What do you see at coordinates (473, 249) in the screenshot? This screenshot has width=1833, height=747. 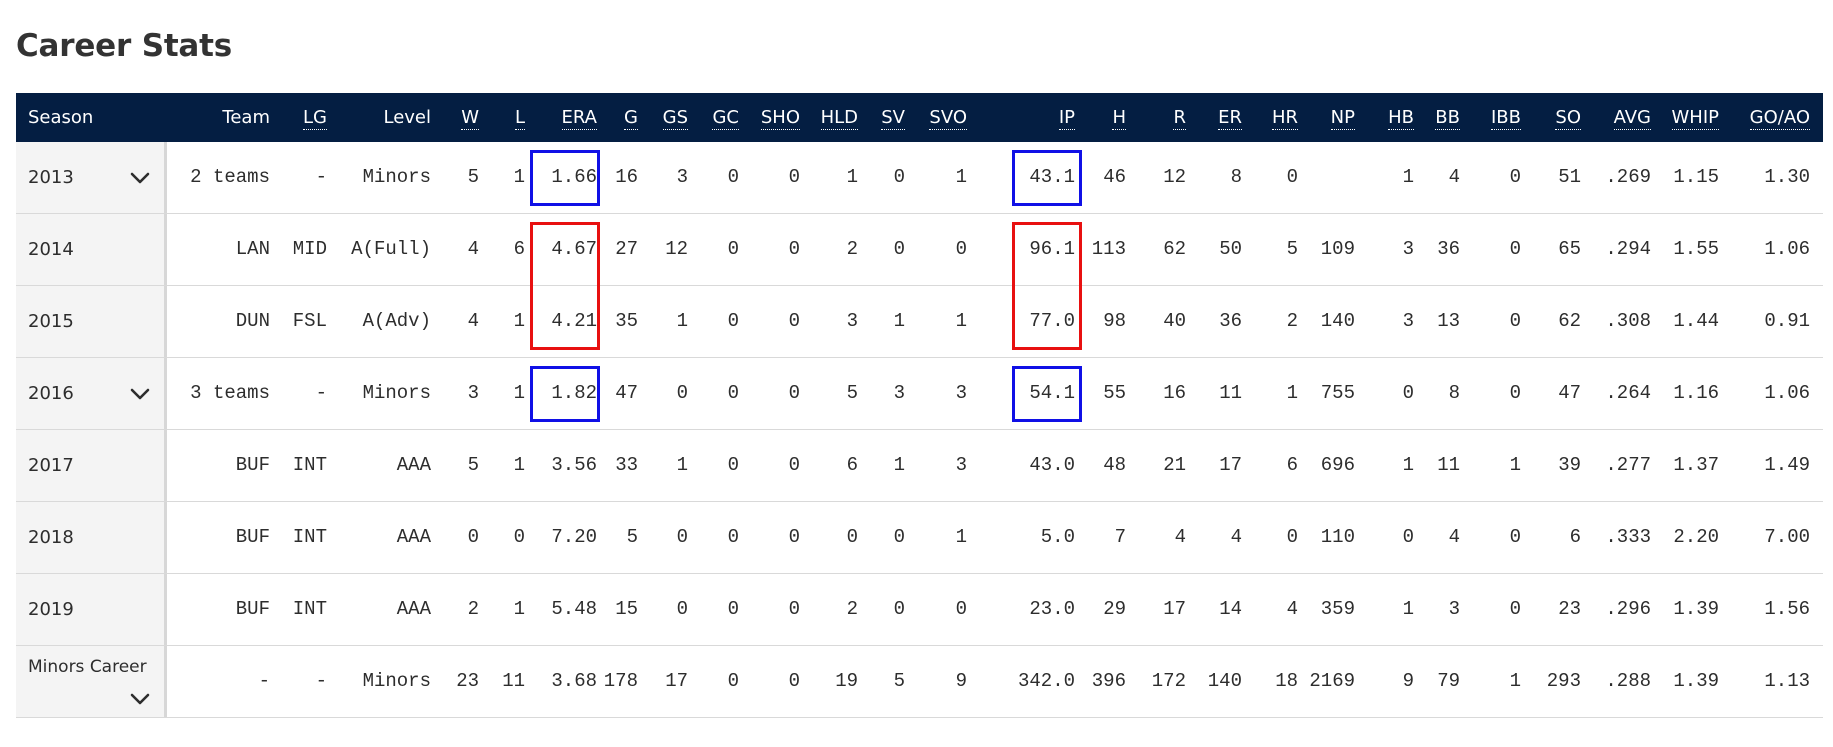 I see `cell-w: 4` at bounding box center [473, 249].